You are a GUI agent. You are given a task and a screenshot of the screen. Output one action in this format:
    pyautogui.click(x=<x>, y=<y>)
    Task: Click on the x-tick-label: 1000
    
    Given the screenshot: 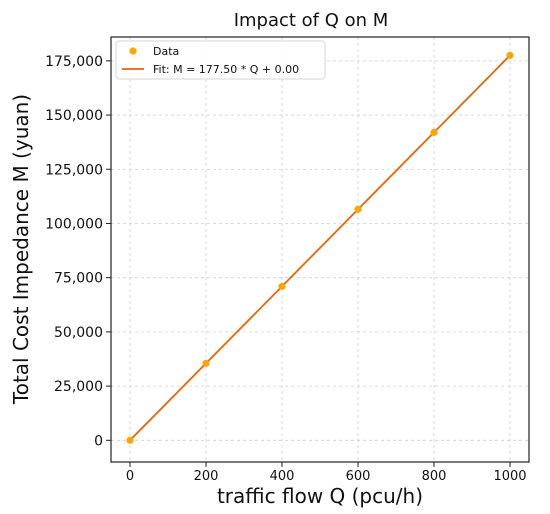 What is the action you would take?
    pyautogui.click(x=509, y=476)
    